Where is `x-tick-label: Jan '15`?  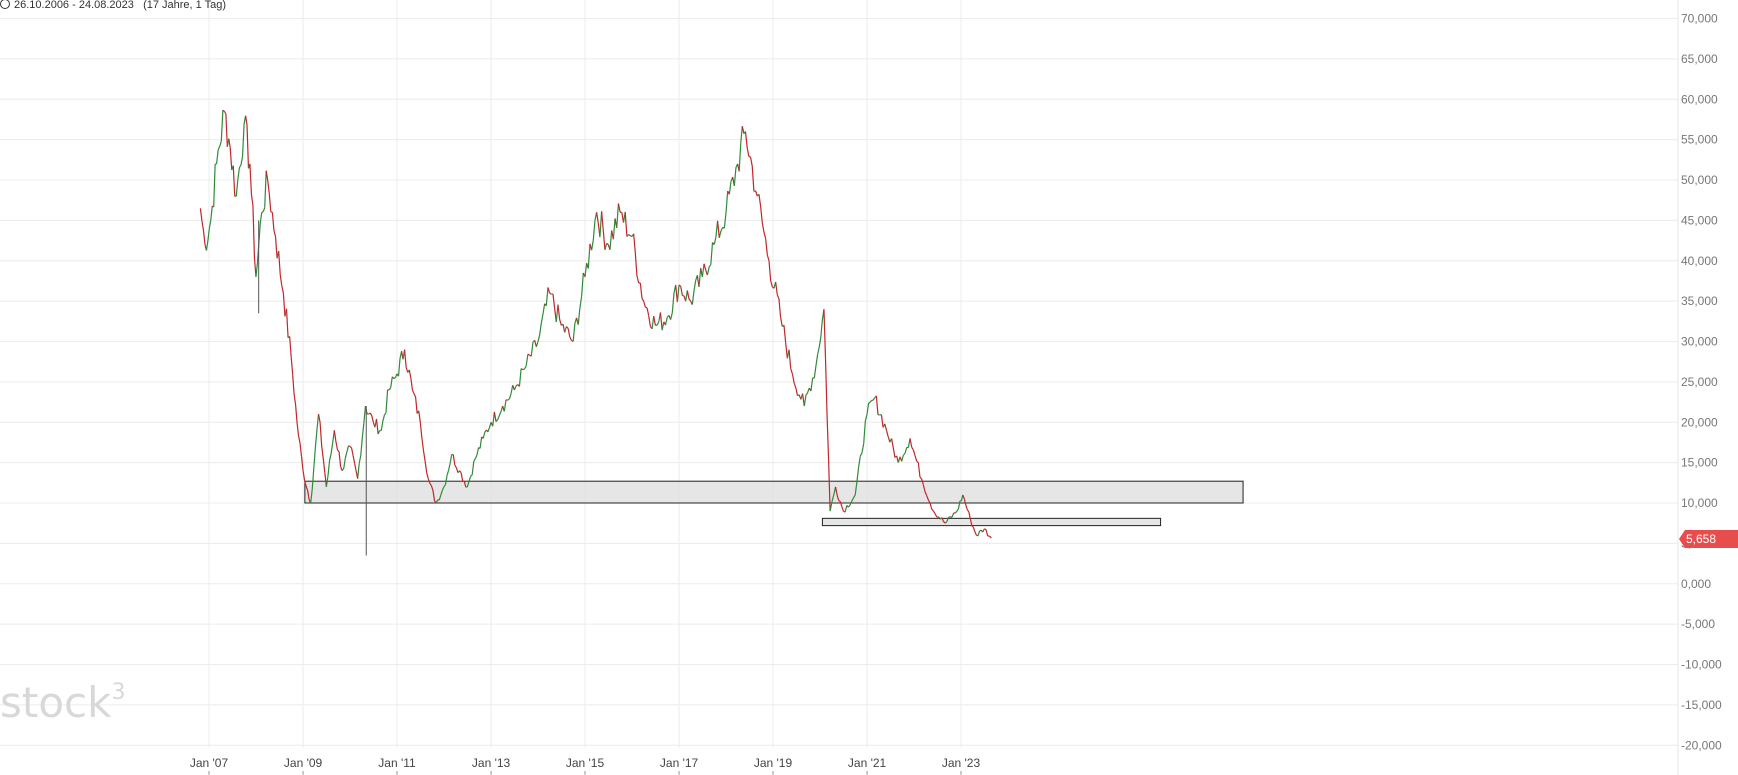 x-tick-label: Jan '15 is located at coordinates (585, 763).